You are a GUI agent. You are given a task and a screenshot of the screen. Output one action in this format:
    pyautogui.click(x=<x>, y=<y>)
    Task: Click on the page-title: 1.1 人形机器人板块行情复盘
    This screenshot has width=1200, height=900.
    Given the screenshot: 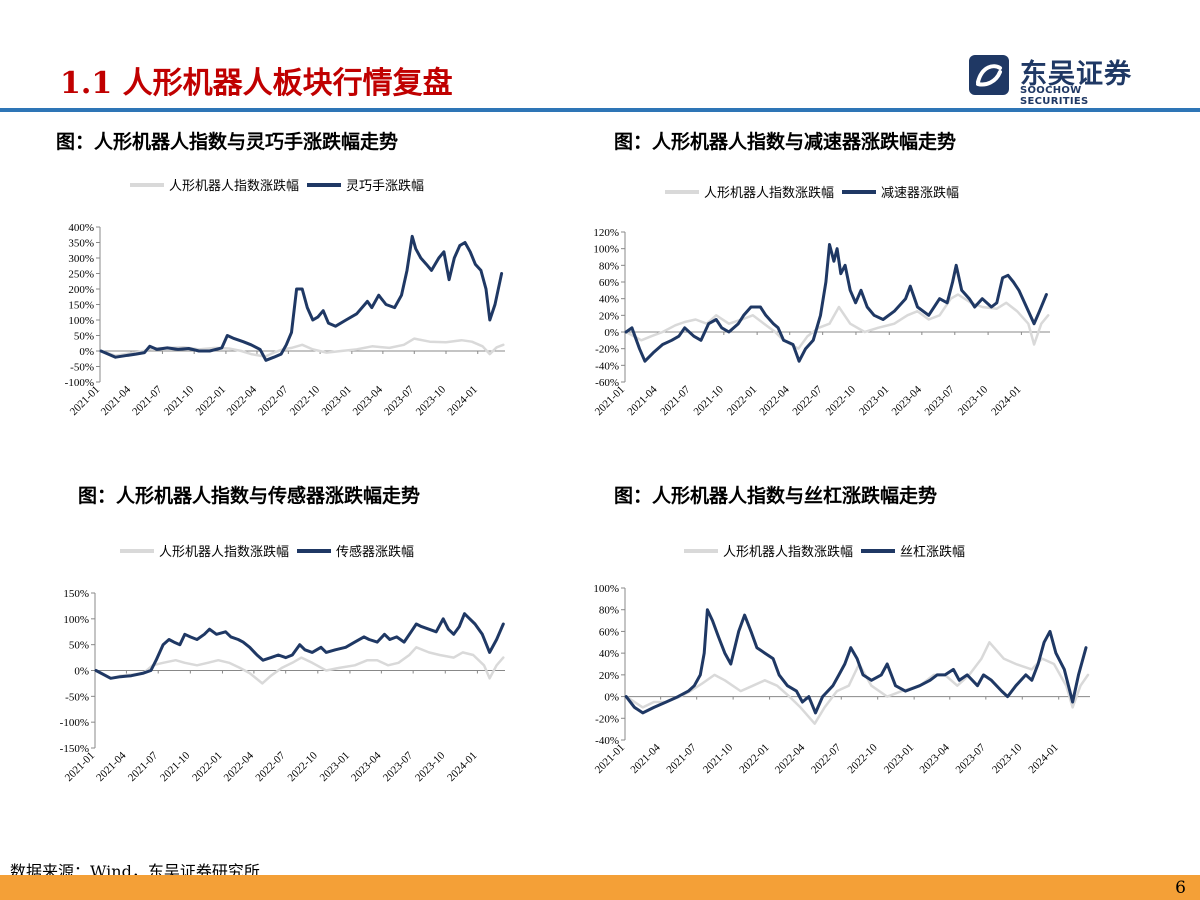 What is the action you would take?
    pyautogui.click(x=256, y=83)
    